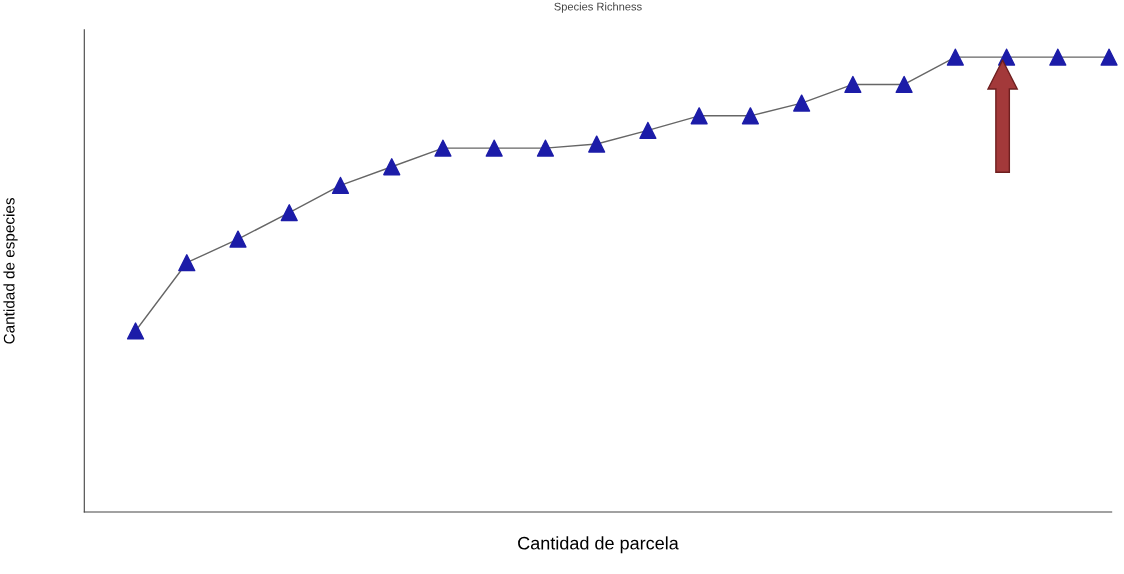 This screenshot has width=1124, height=574. What do you see at coordinates (10, 271) in the screenshot?
I see `y-axis-title: Cantidad de especies` at bounding box center [10, 271].